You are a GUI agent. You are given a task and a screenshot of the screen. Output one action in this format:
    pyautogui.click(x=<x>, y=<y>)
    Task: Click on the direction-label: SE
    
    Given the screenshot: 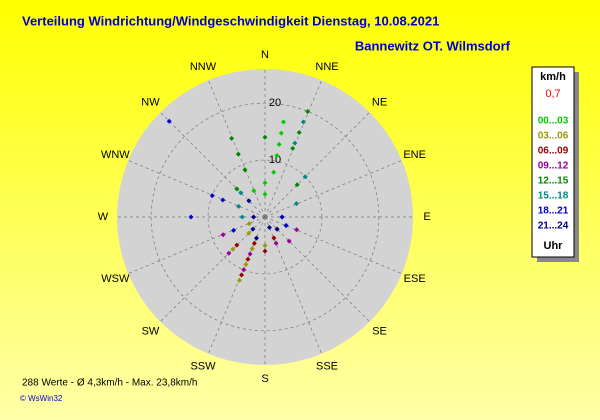 What is the action you would take?
    pyautogui.click(x=379, y=331)
    